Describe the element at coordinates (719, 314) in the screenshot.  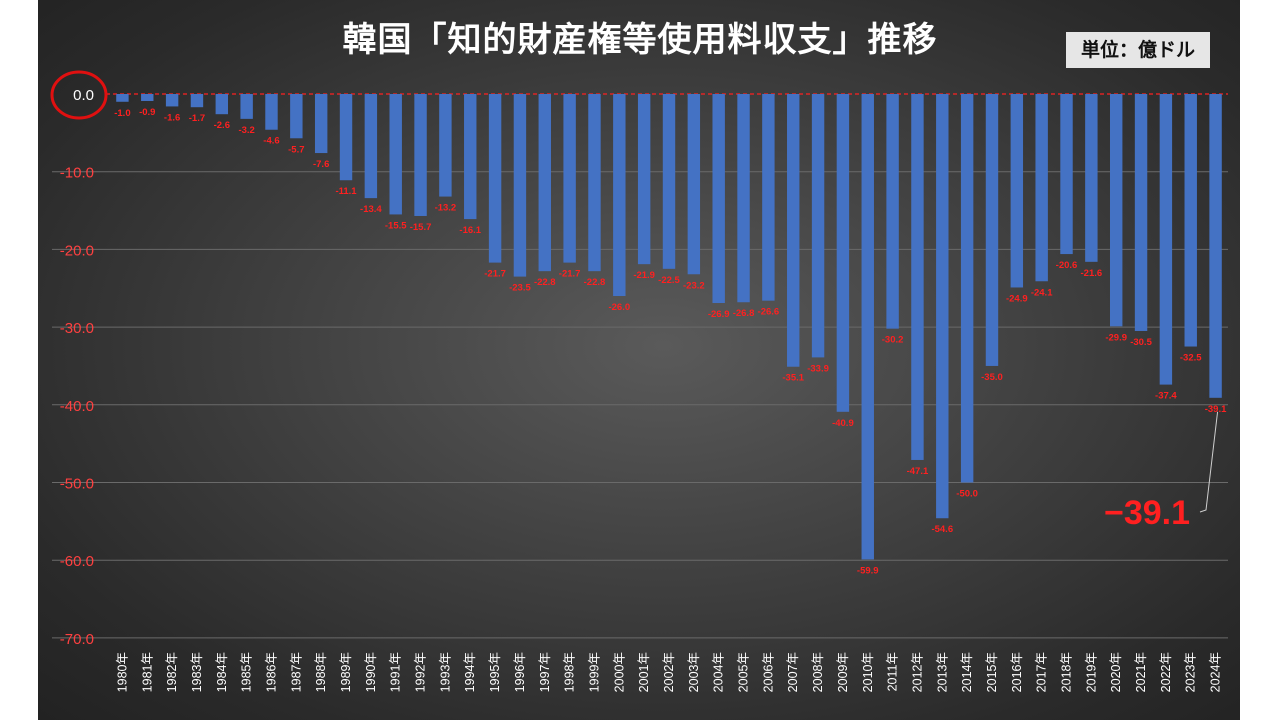
I see `data-label: -26.9` at that location.